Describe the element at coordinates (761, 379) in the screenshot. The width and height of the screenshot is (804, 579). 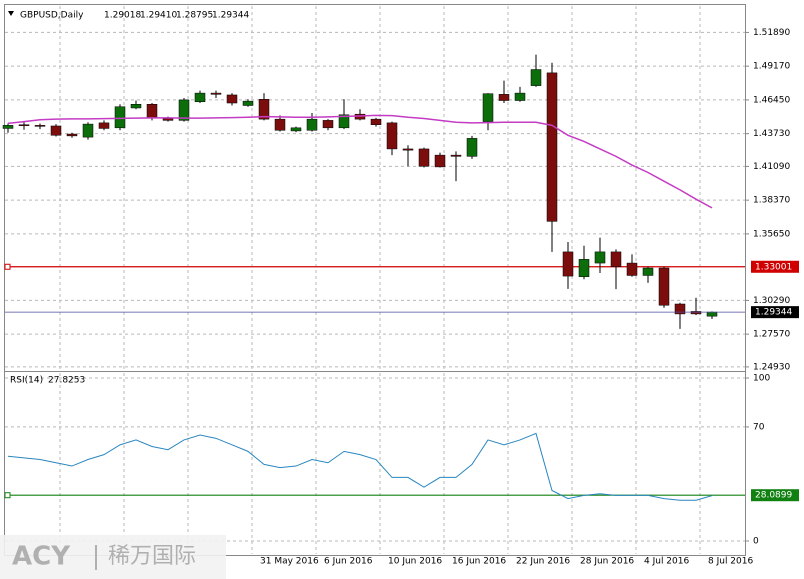
I see `y-tick-label: 100` at that location.